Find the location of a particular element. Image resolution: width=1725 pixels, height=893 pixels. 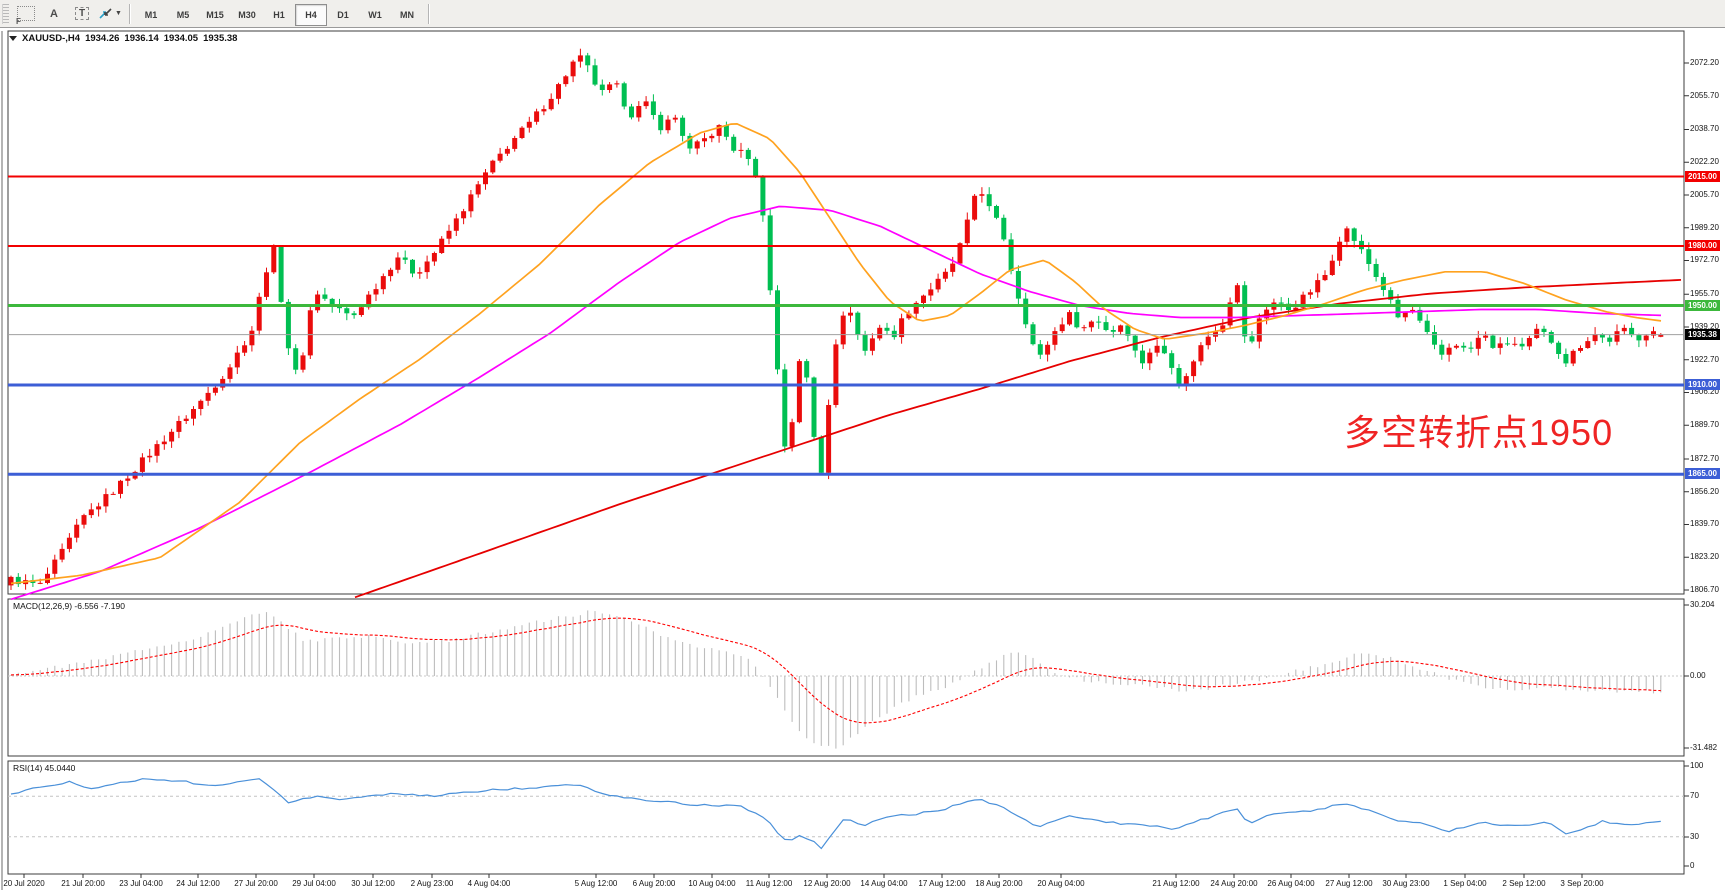

draw-arrows-icon: ▼ is located at coordinates (110, 14).